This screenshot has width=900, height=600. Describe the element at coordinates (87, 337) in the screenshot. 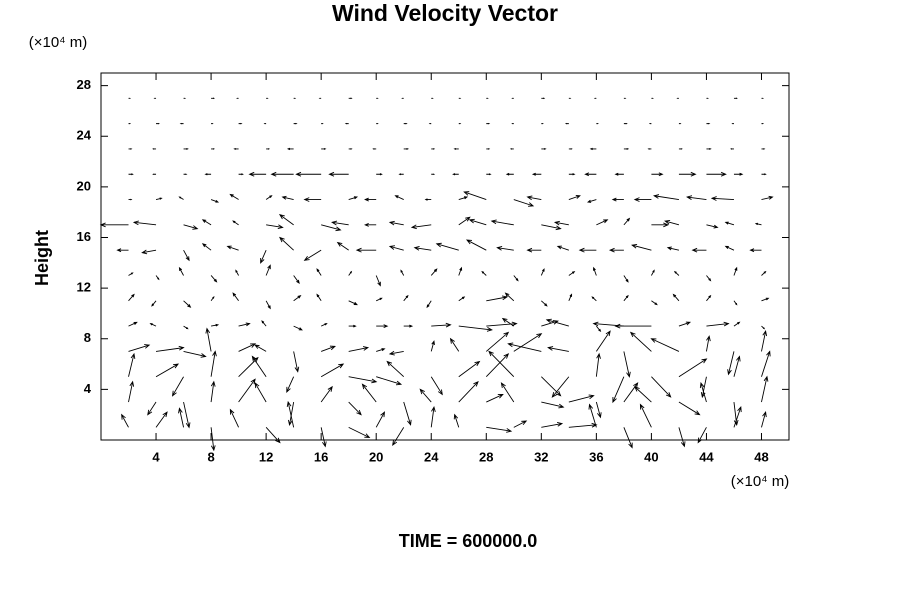

I see `y-tick-label: 8` at that location.